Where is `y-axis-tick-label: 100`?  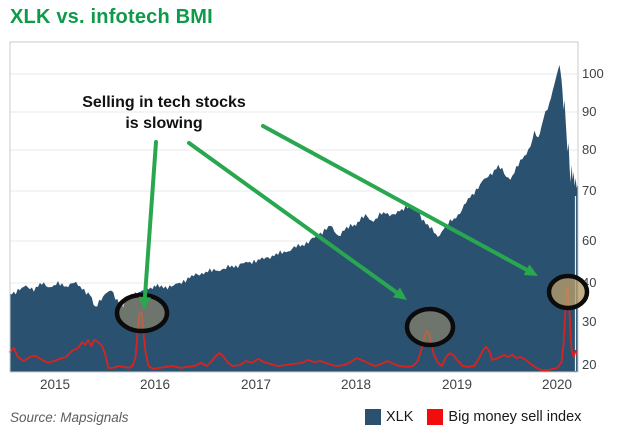 y-axis-tick-label: 100 is located at coordinates (593, 73).